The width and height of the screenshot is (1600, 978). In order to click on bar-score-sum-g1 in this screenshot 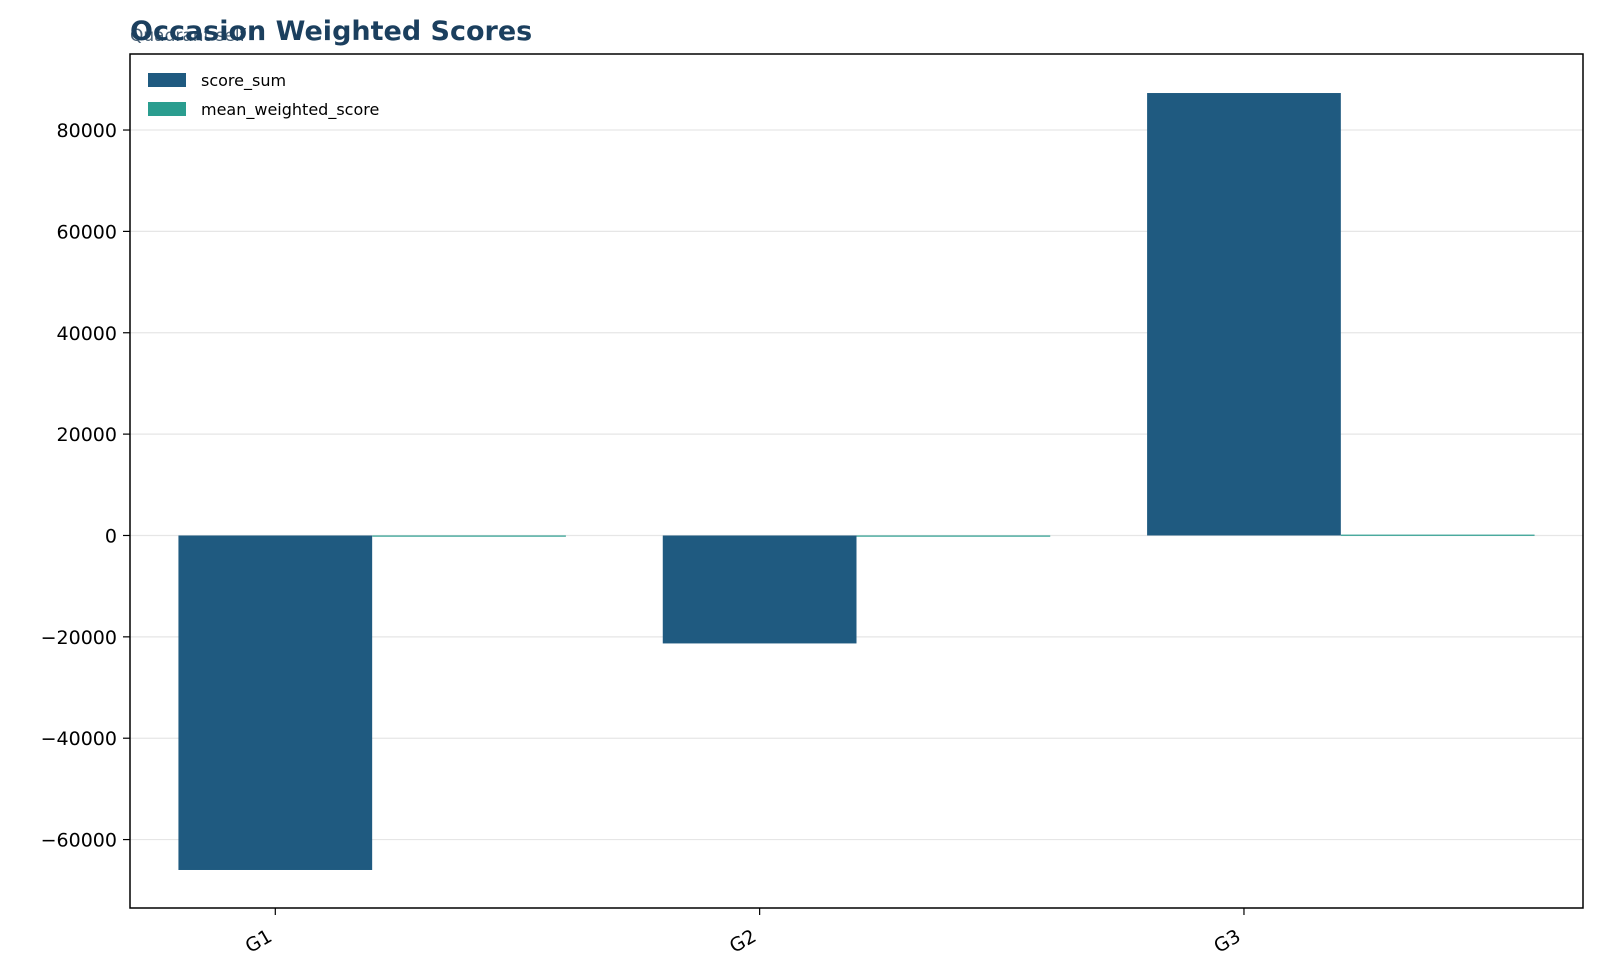, I will do `click(275, 702)`.